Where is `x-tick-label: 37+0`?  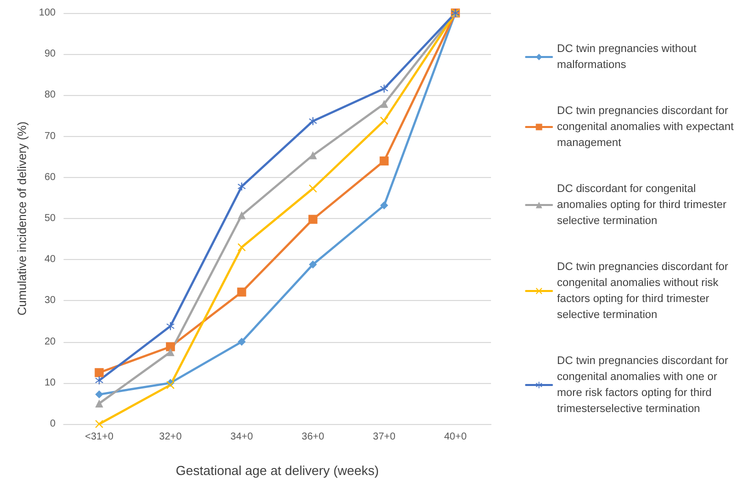
x-tick-label: 37+0 is located at coordinates (384, 437).